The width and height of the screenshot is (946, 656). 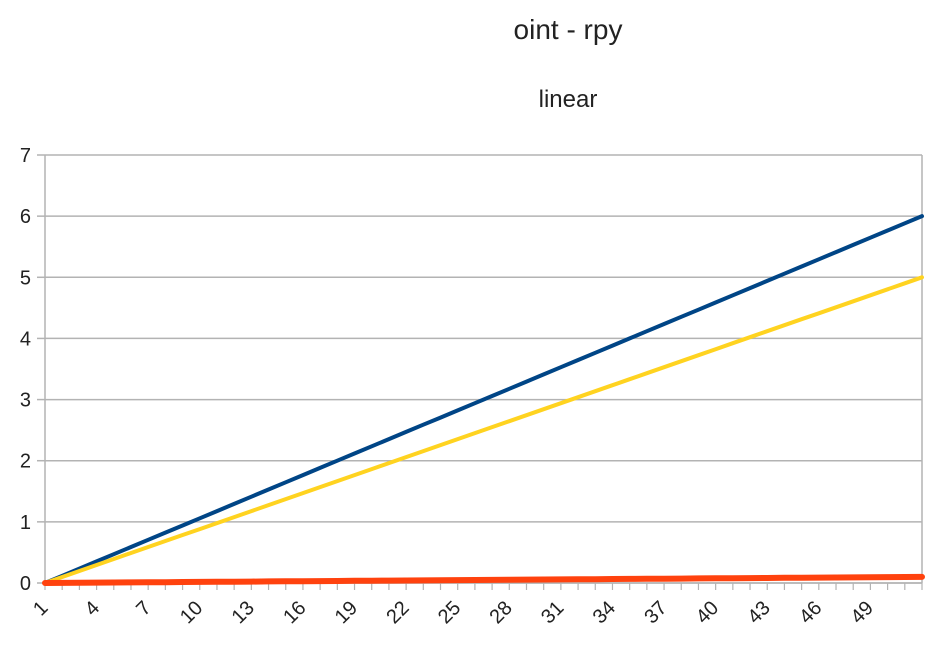 What do you see at coordinates (294, 612) in the screenshot?
I see `x-tick-label: 16` at bounding box center [294, 612].